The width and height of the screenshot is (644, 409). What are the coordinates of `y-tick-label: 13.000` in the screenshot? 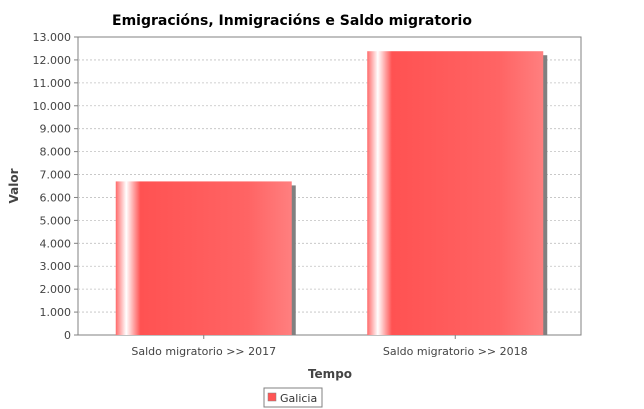 It's located at (52, 37).